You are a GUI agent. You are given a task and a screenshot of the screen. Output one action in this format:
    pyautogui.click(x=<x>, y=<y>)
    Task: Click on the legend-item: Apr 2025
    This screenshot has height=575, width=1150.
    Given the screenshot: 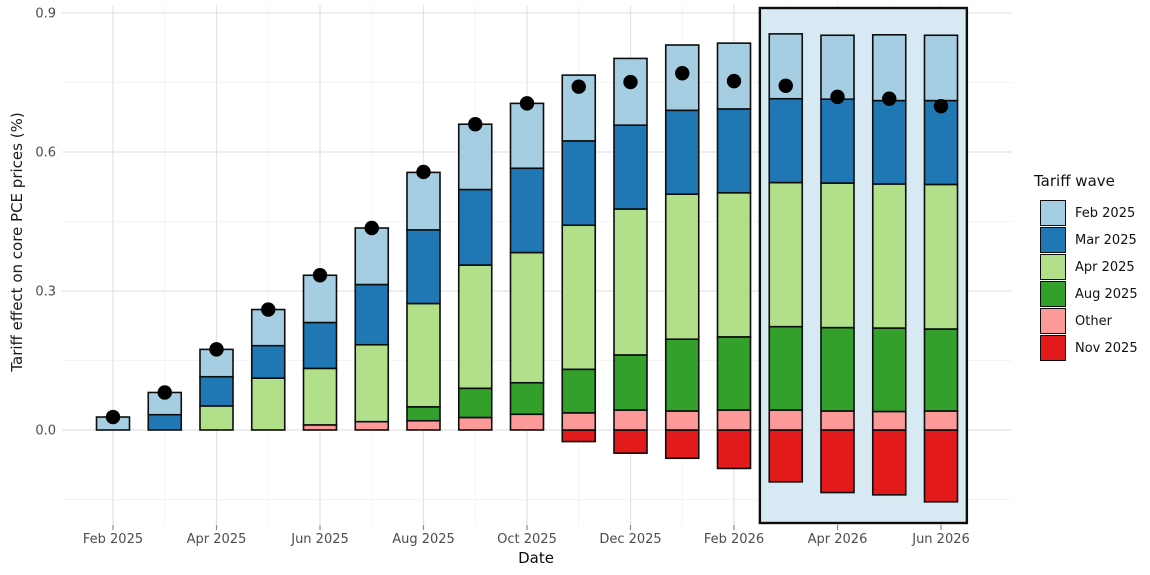 What is the action you would take?
    pyautogui.click(x=1089, y=267)
    